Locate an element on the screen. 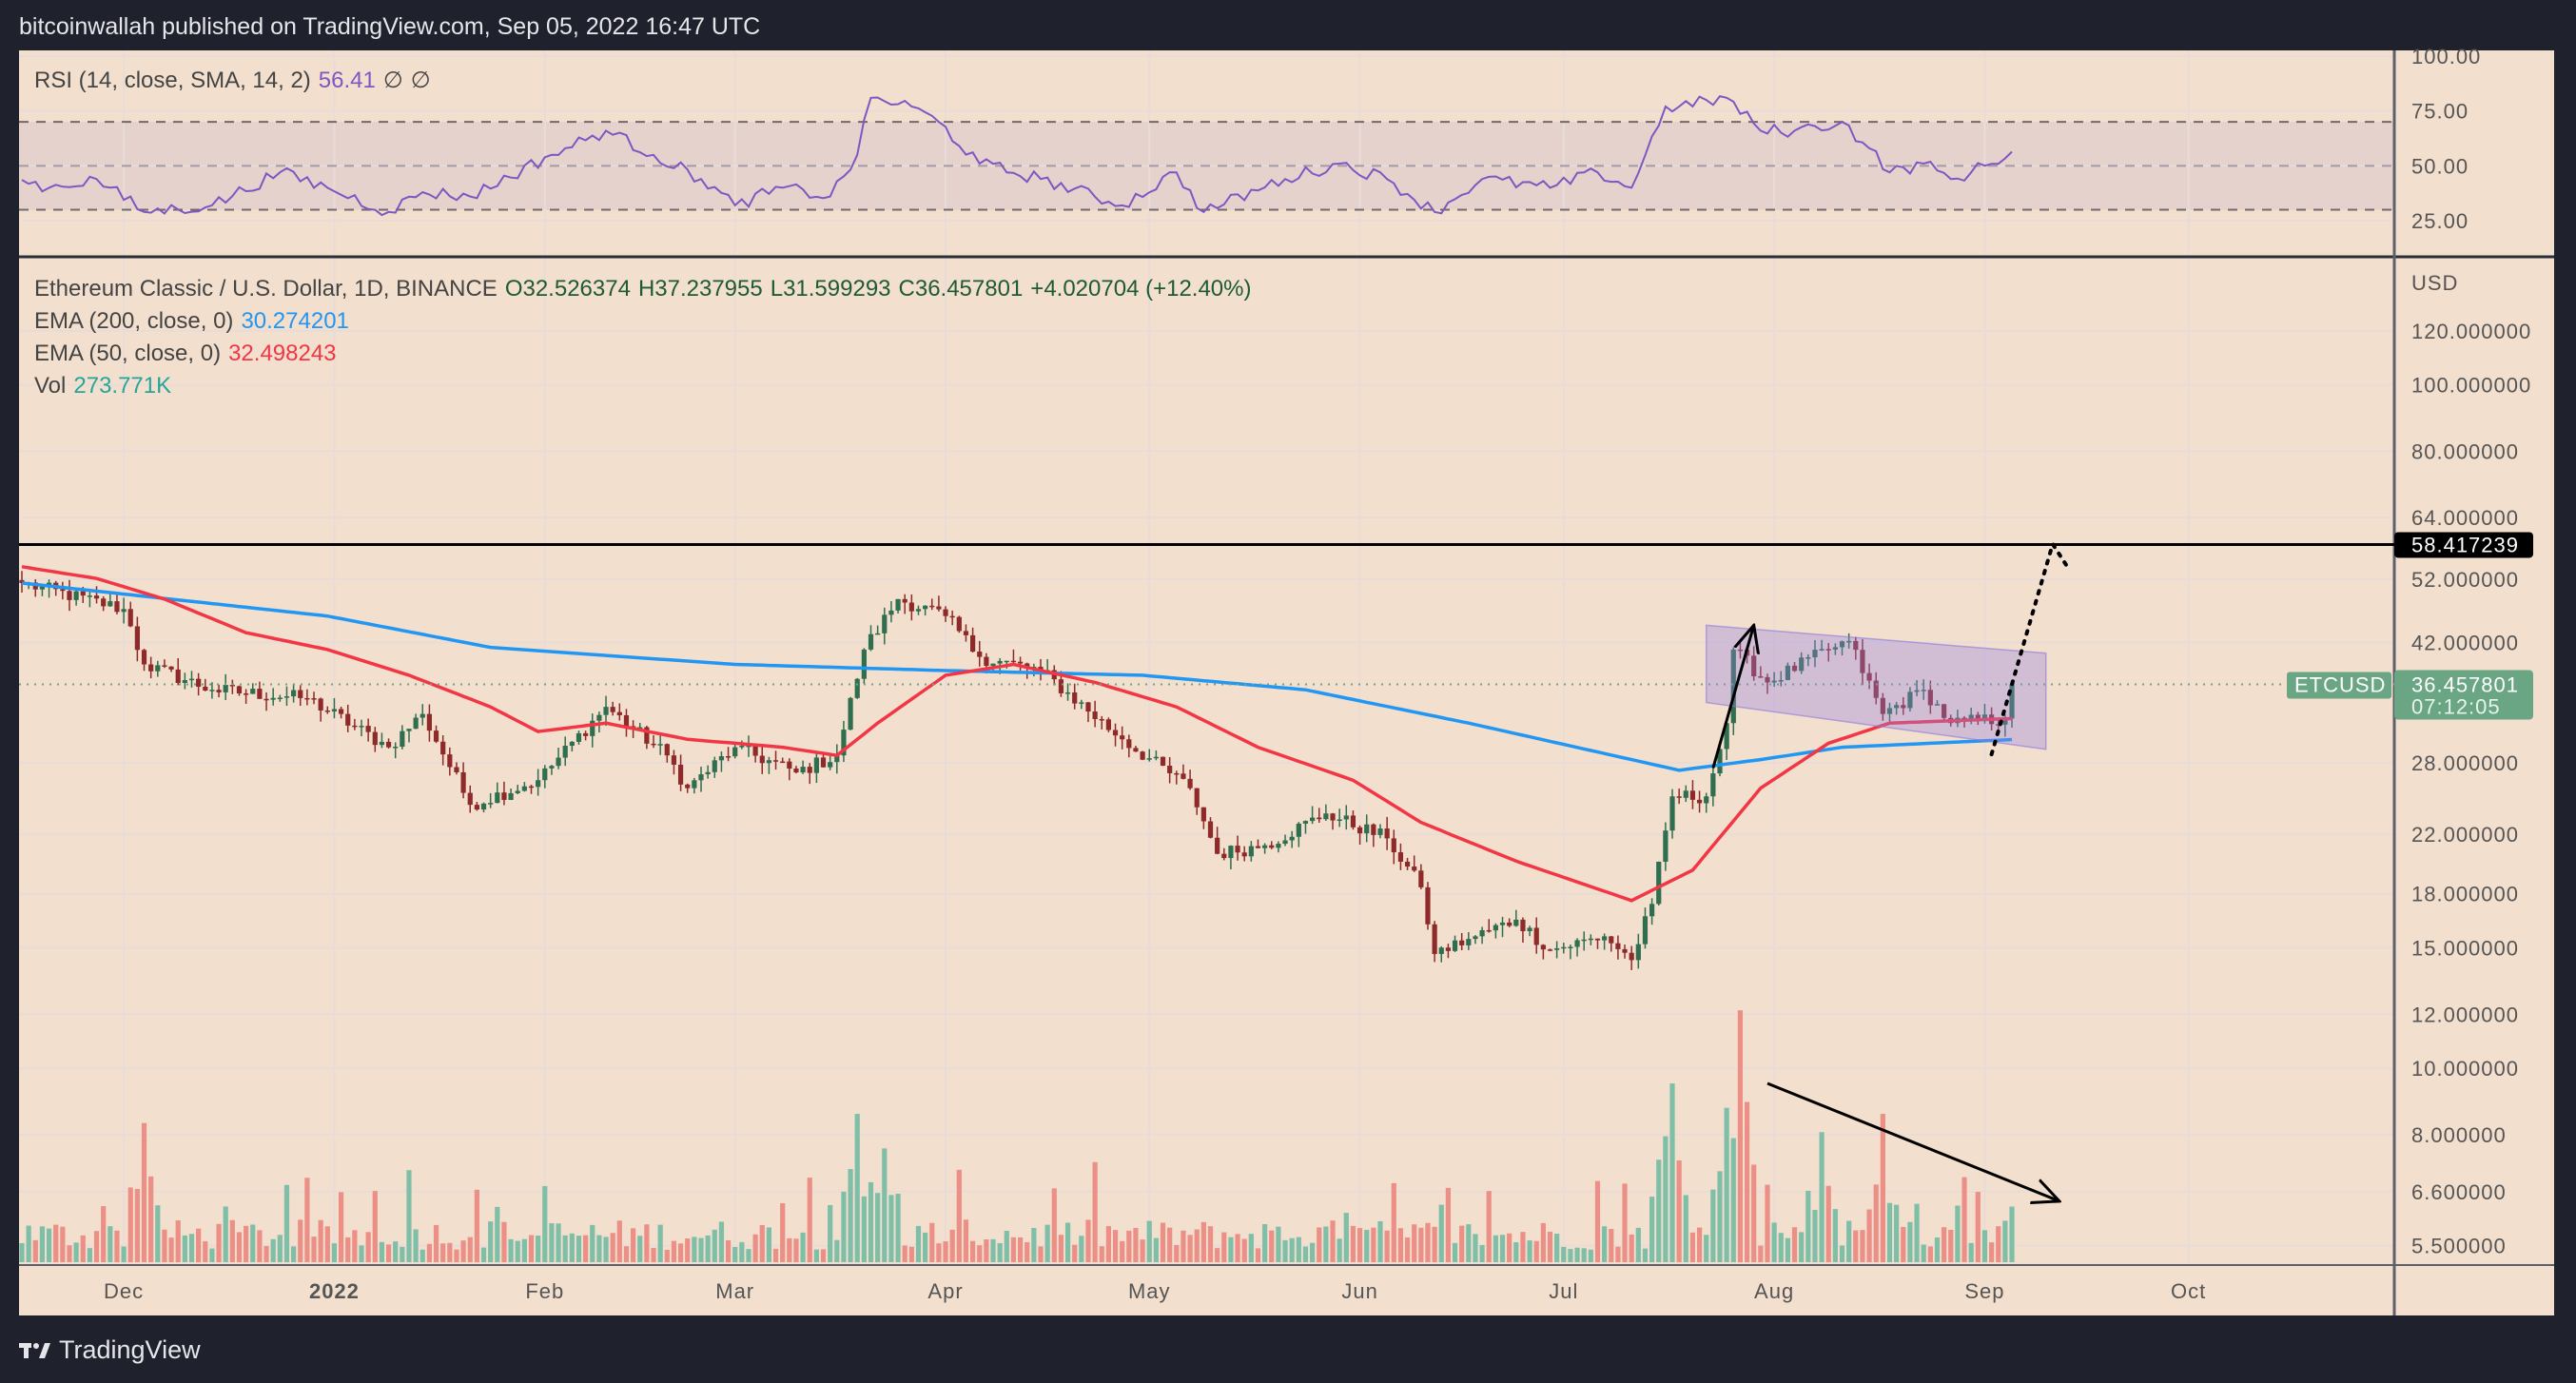 The height and width of the screenshot is (1383, 2576). price-tick-label: 18.000000 is located at coordinates (2465, 894).